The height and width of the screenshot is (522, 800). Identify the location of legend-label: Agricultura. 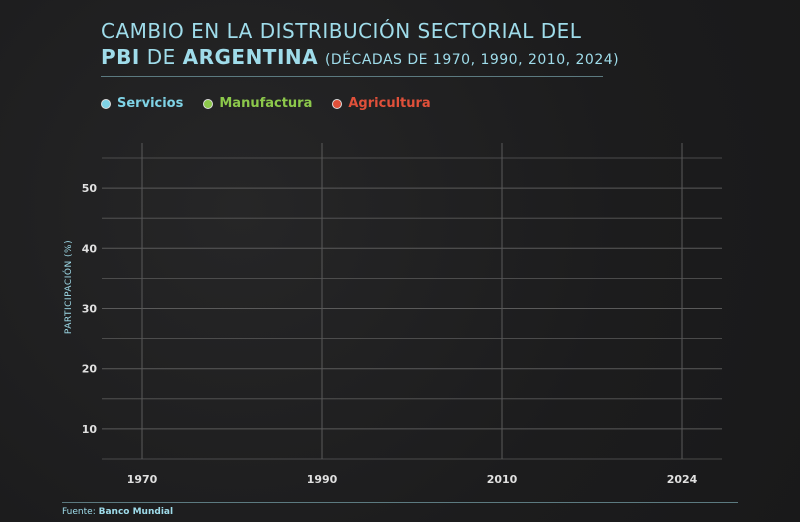
(389, 103).